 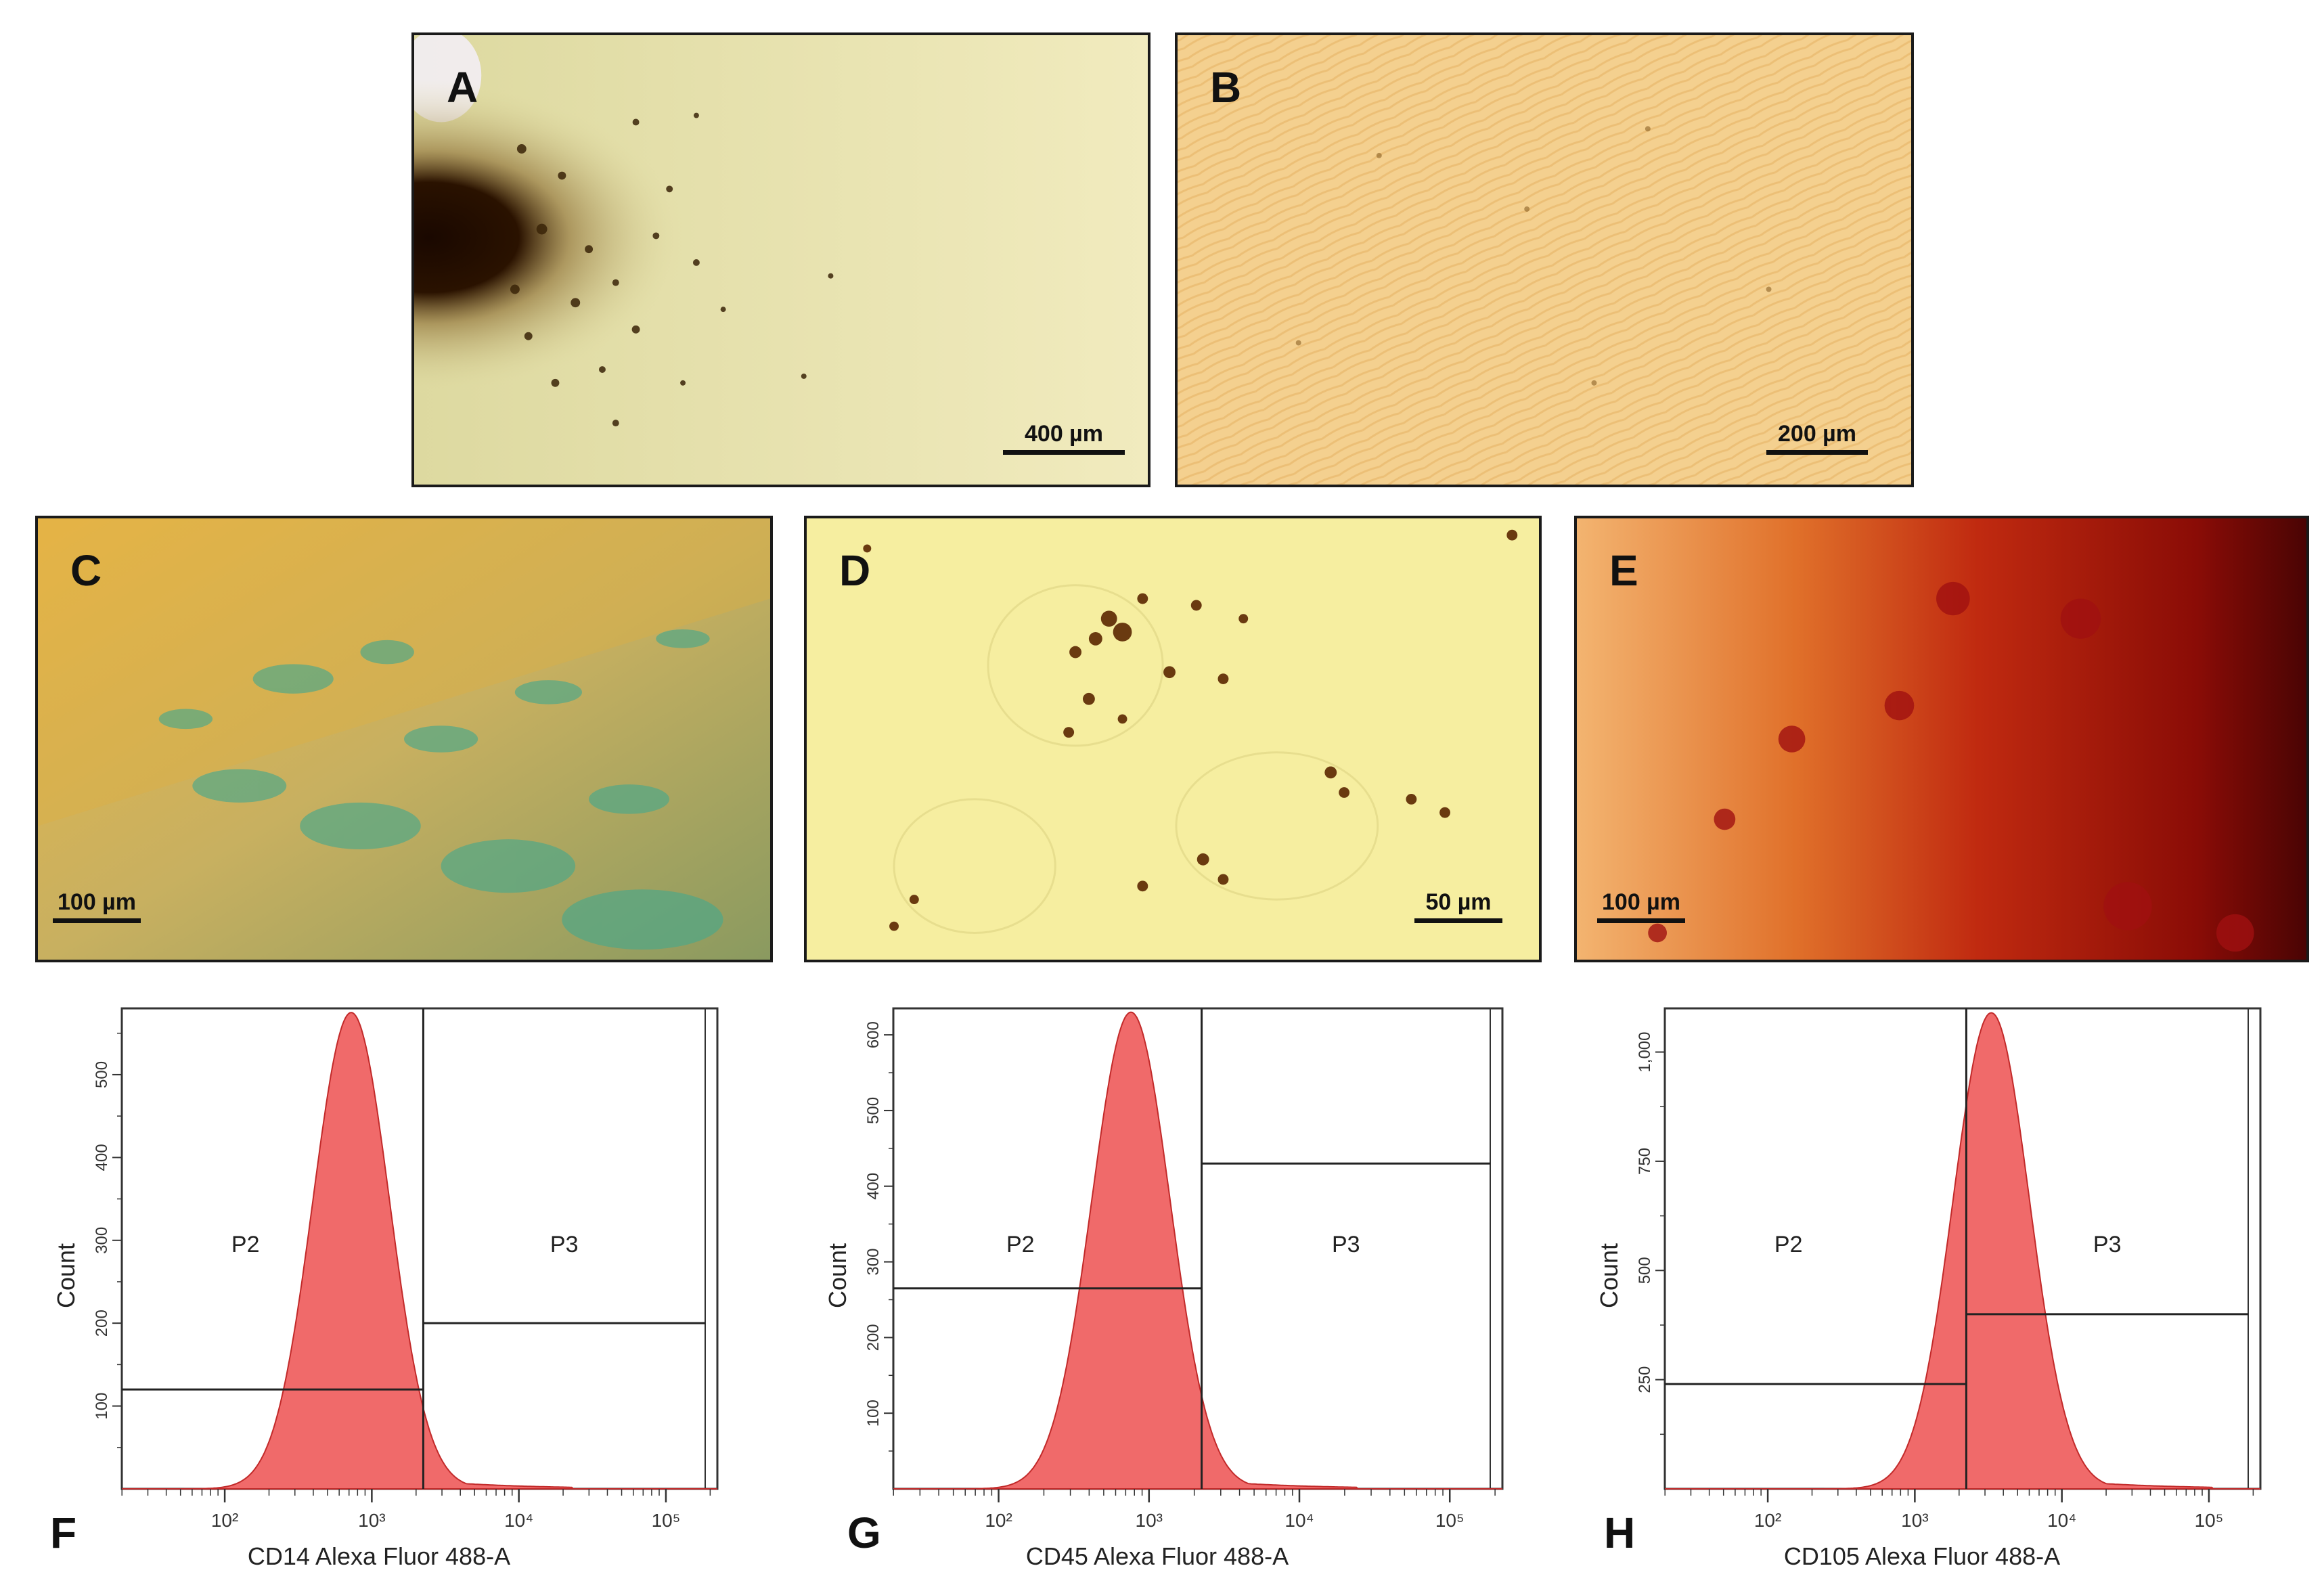 I want to click on scale-bar-d: 50 µm, so click(x=1458, y=906).